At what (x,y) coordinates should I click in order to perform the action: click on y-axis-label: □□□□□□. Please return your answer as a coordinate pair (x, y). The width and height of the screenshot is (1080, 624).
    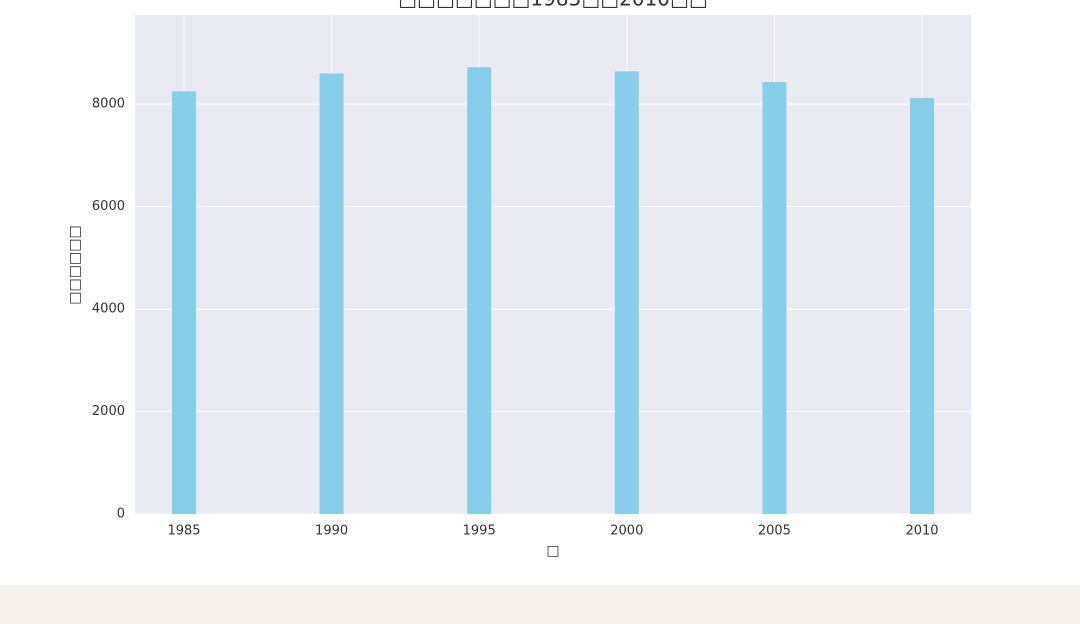
    Looking at the image, I should click on (75, 264).